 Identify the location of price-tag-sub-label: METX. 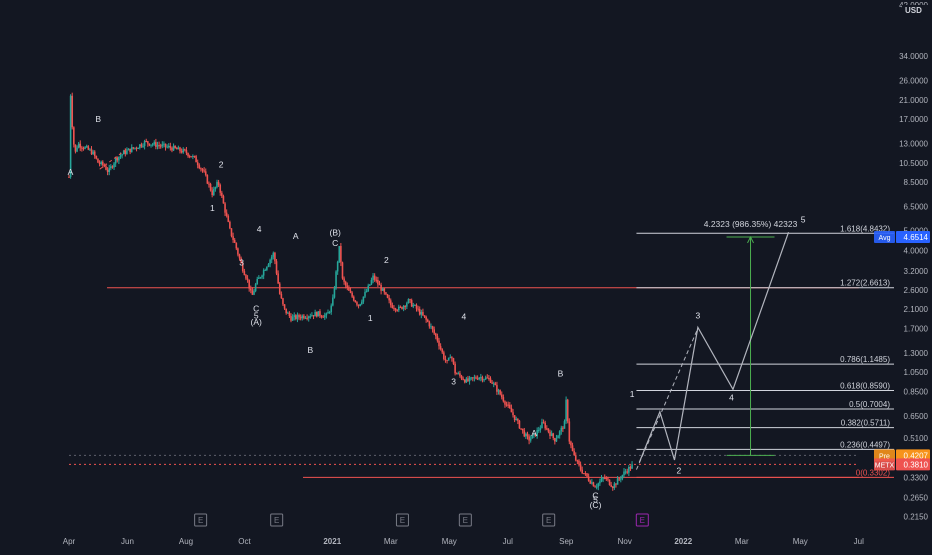
(885, 465).